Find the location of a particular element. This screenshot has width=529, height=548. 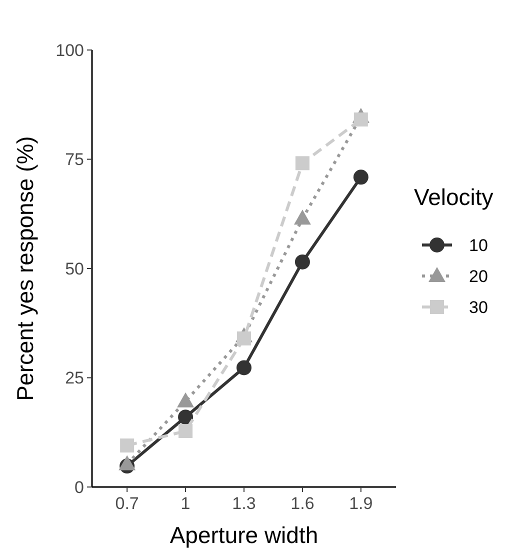

x-axis-title: Aperture width is located at coordinates (244, 535).